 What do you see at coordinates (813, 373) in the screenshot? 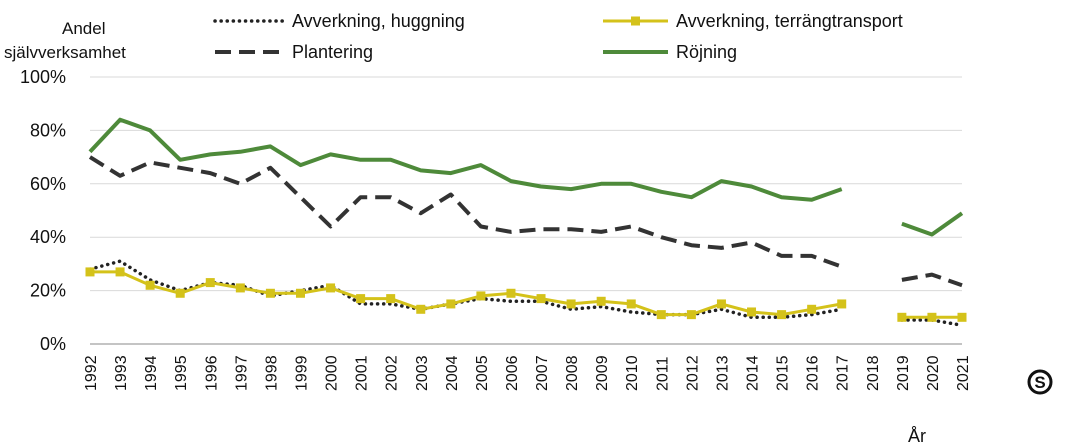
I see `x-tick-label: 2016` at bounding box center [813, 373].